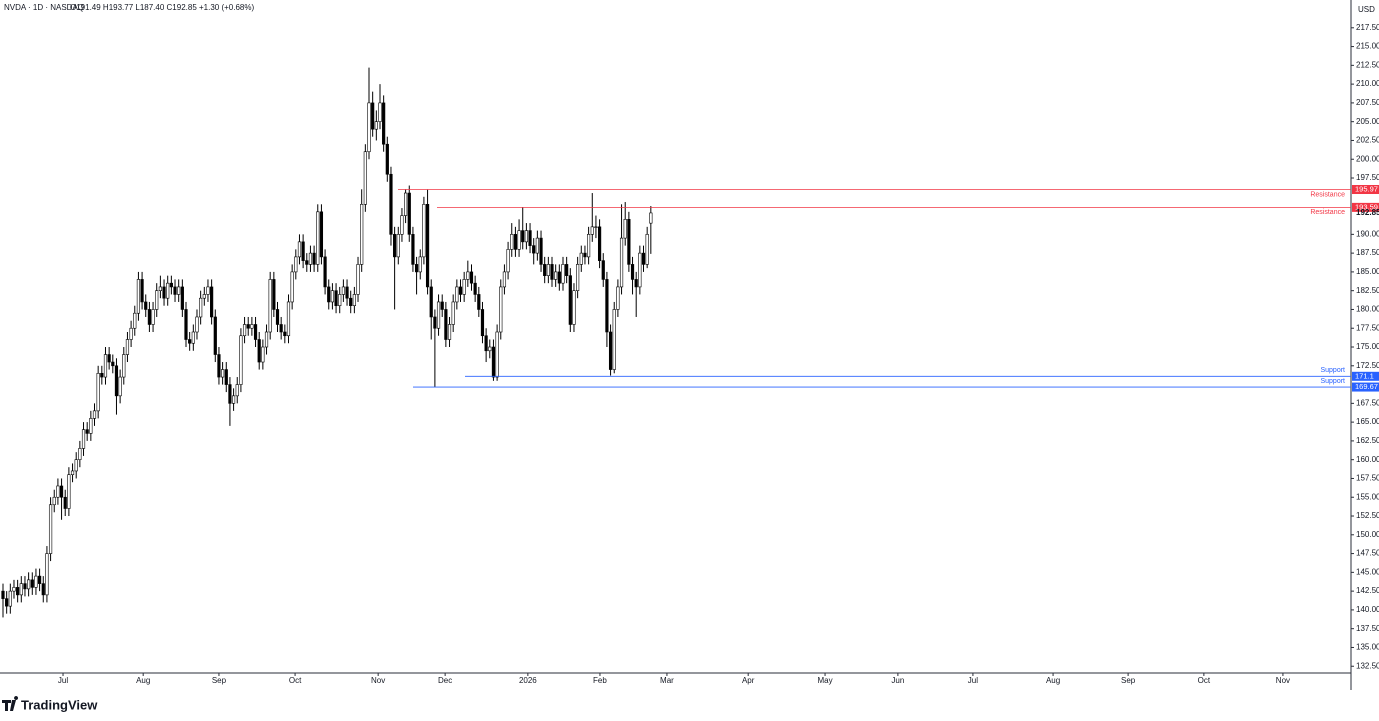 The height and width of the screenshot is (721, 1379). What do you see at coordinates (1367, 647) in the screenshot?
I see `y-tick-label: 135.00` at bounding box center [1367, 647].